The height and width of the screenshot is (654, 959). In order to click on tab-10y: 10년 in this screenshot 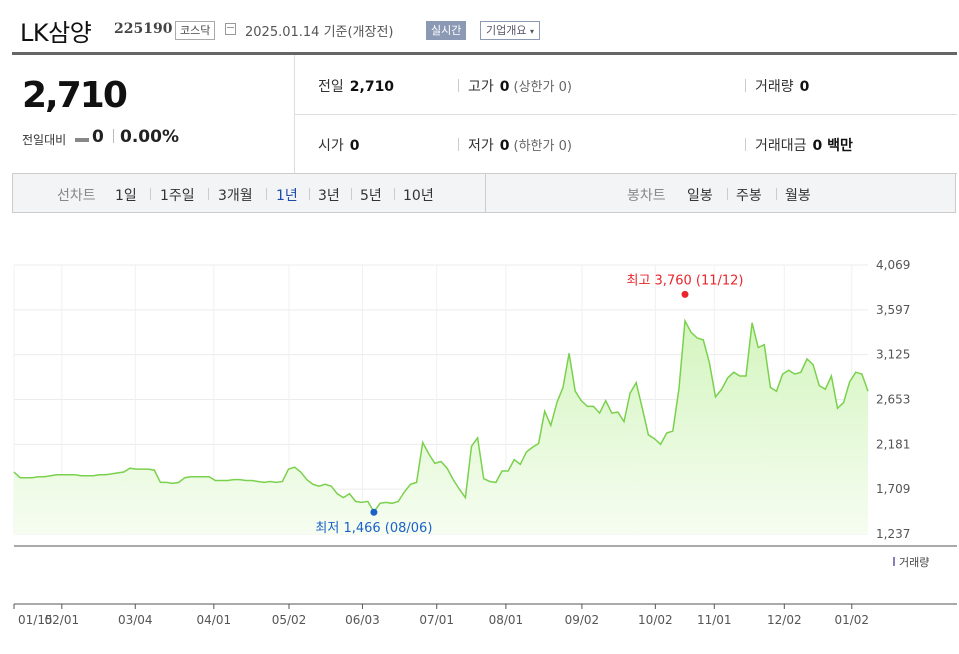, I will do `click(418, 196)`.